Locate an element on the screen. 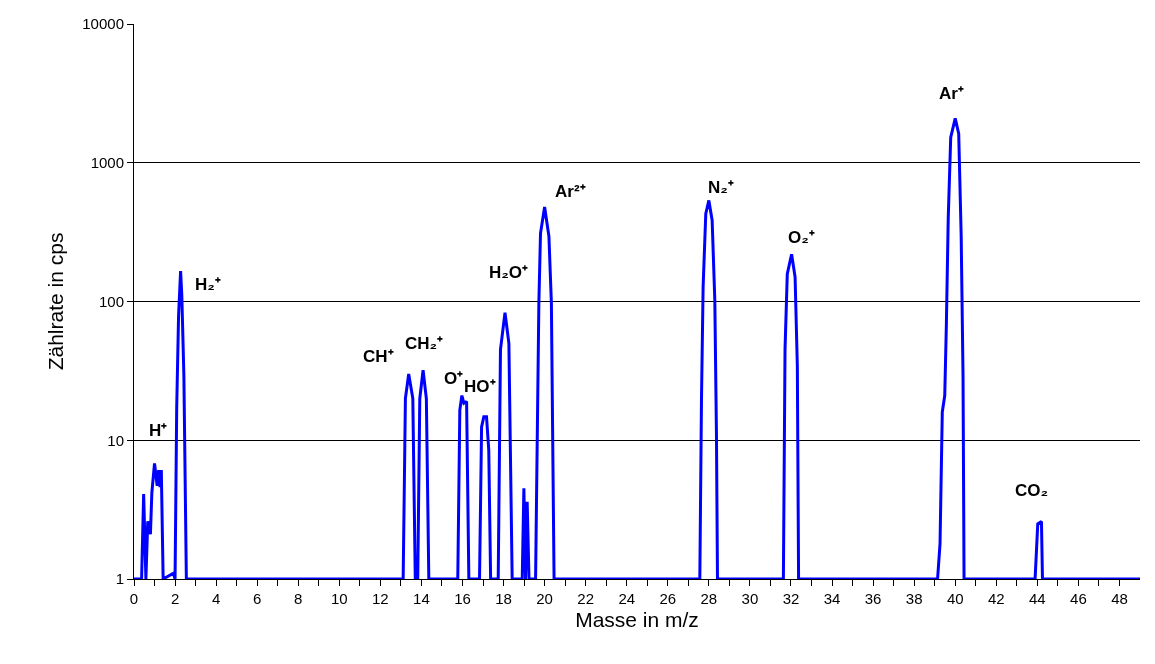  y-tick-label: 100 is located at coordinates (111, 301).